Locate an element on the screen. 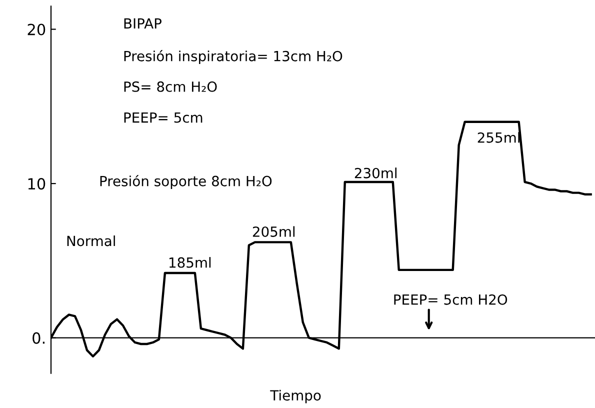  annotation: Presión inspiratoria= 13cm H₂O is located at coordinates (233, 57).